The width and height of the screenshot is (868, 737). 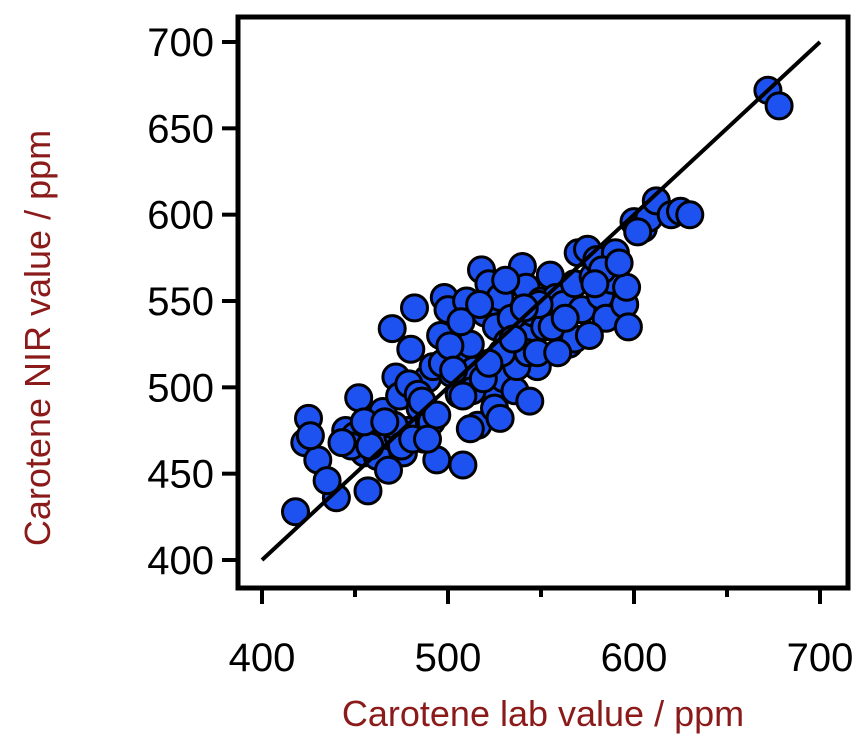 I want to click on y-axis-title: Carotene NIR value / ppm, so click(x=37, y=338).